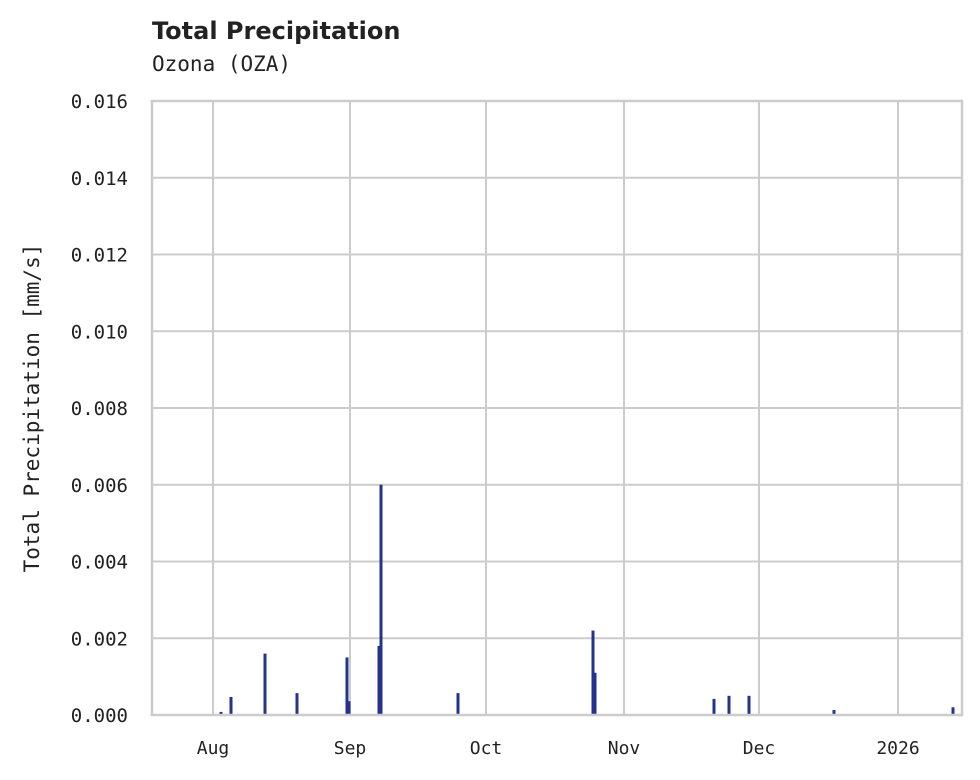  Describe the element at coordinates (99, 179) in the screenshot. I see `y-tick-label: 0.014` at that location.